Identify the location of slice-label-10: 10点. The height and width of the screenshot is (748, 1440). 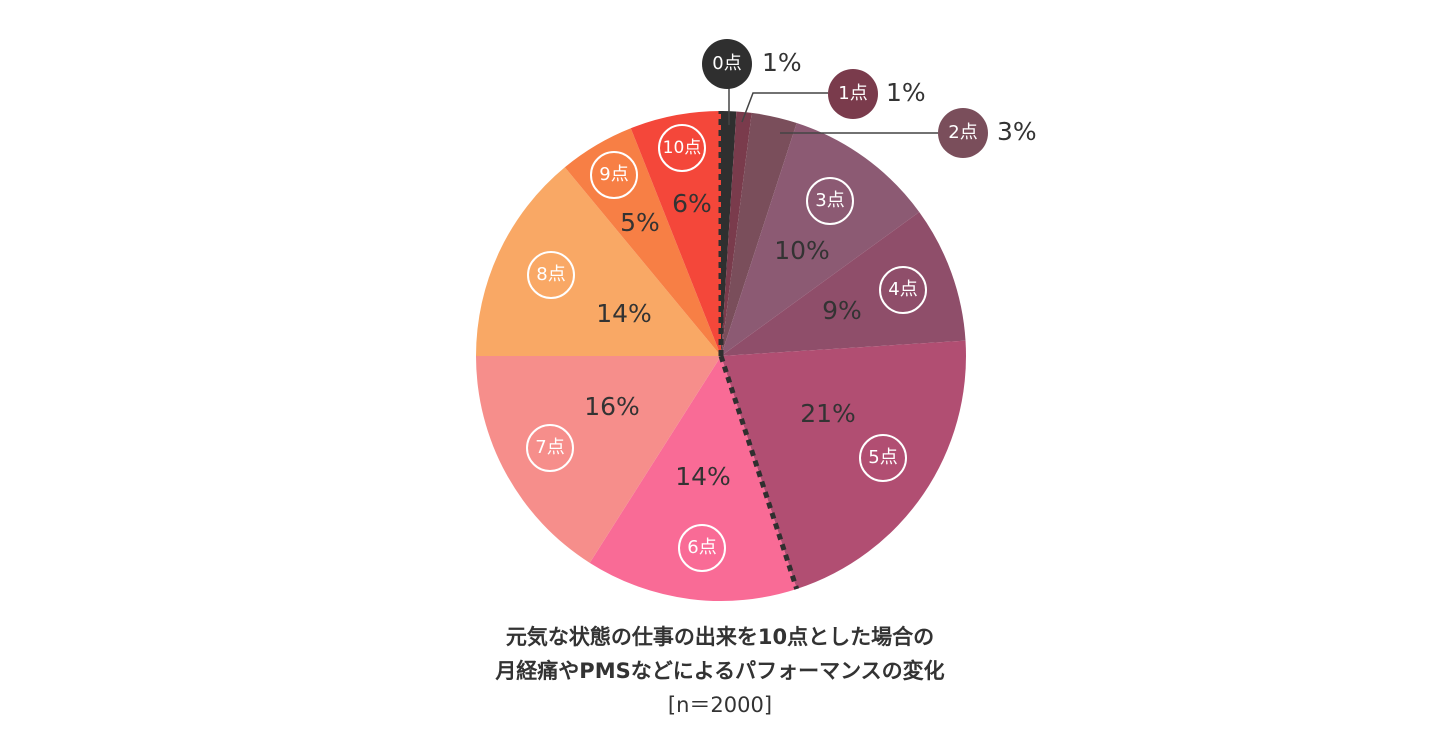
(682, 148).